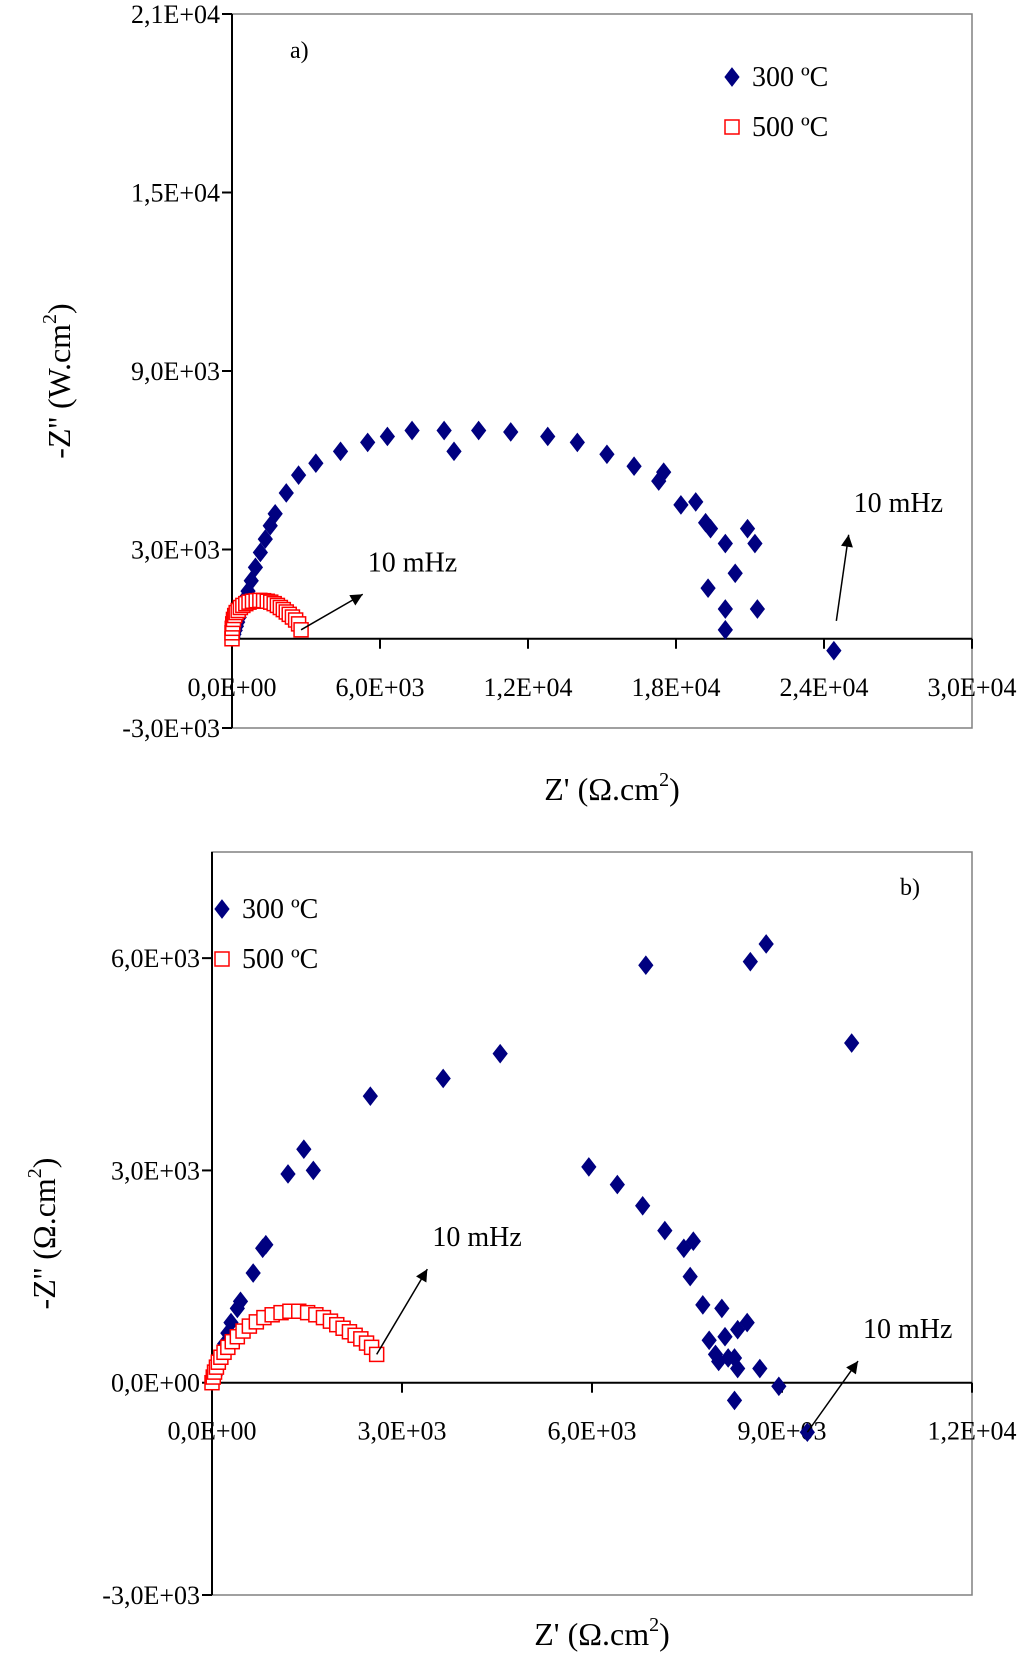  I want to click on x-axis-title-b: Z' (Ω.cm2), so click(602, 1633).